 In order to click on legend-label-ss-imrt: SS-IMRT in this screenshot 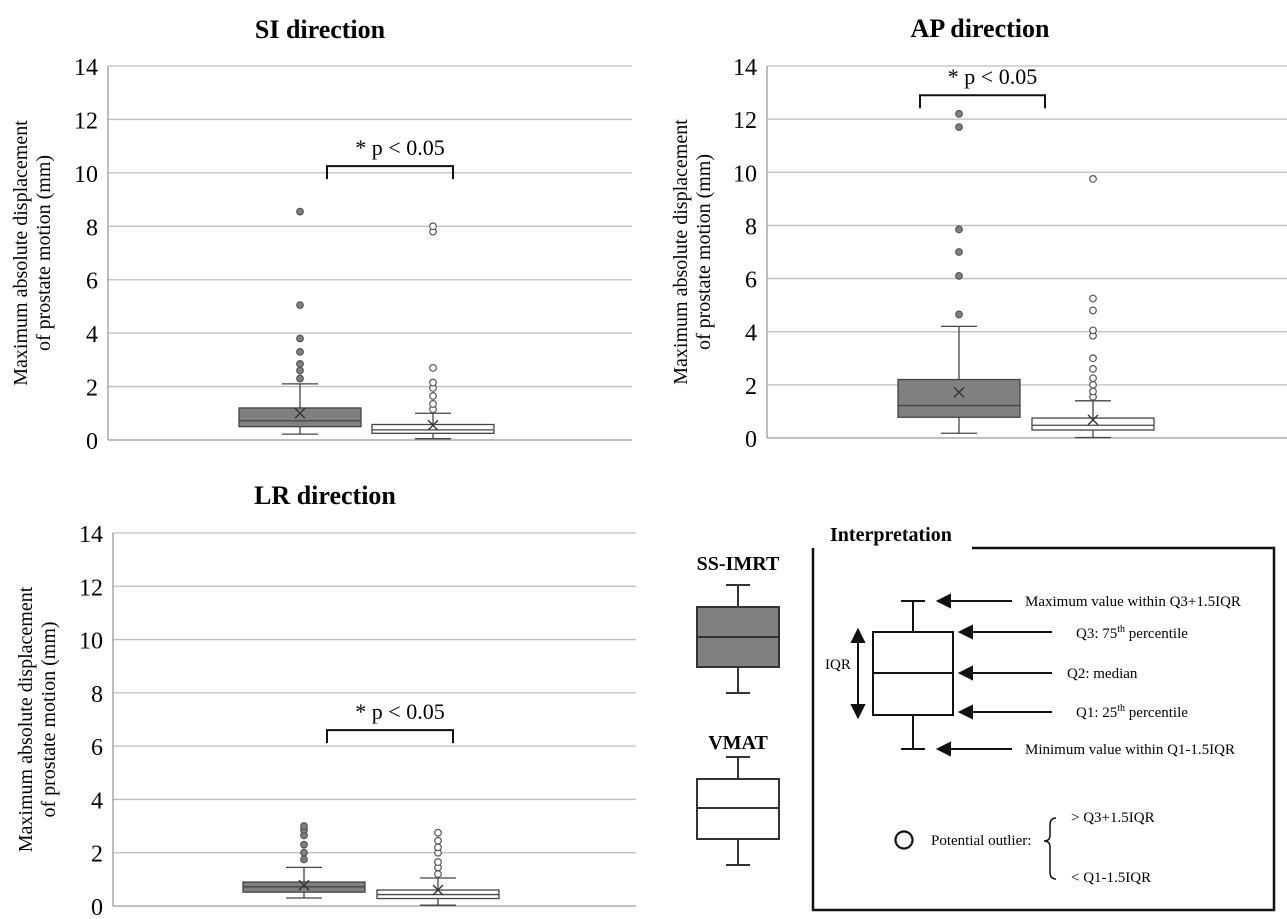, I will do `click(738, 564)`.